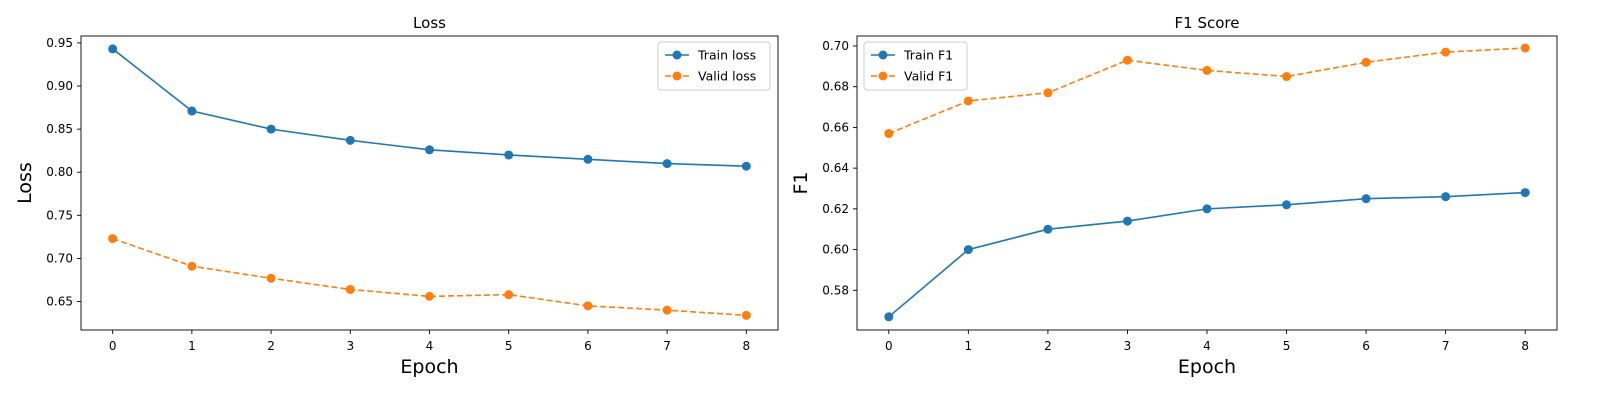 The width and height of the screenshot is (1600, 400). I want to click on loss-y-tick-label-1: 0.70, so click(59, 258).